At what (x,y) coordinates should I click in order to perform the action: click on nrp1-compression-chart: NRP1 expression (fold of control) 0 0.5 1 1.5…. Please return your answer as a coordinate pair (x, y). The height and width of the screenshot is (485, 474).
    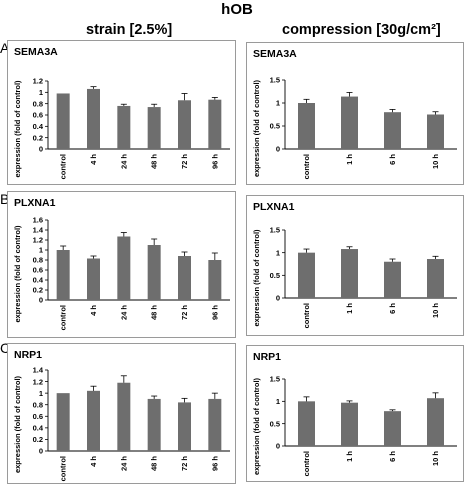
    Looking at the image, I should click on (354, 413).